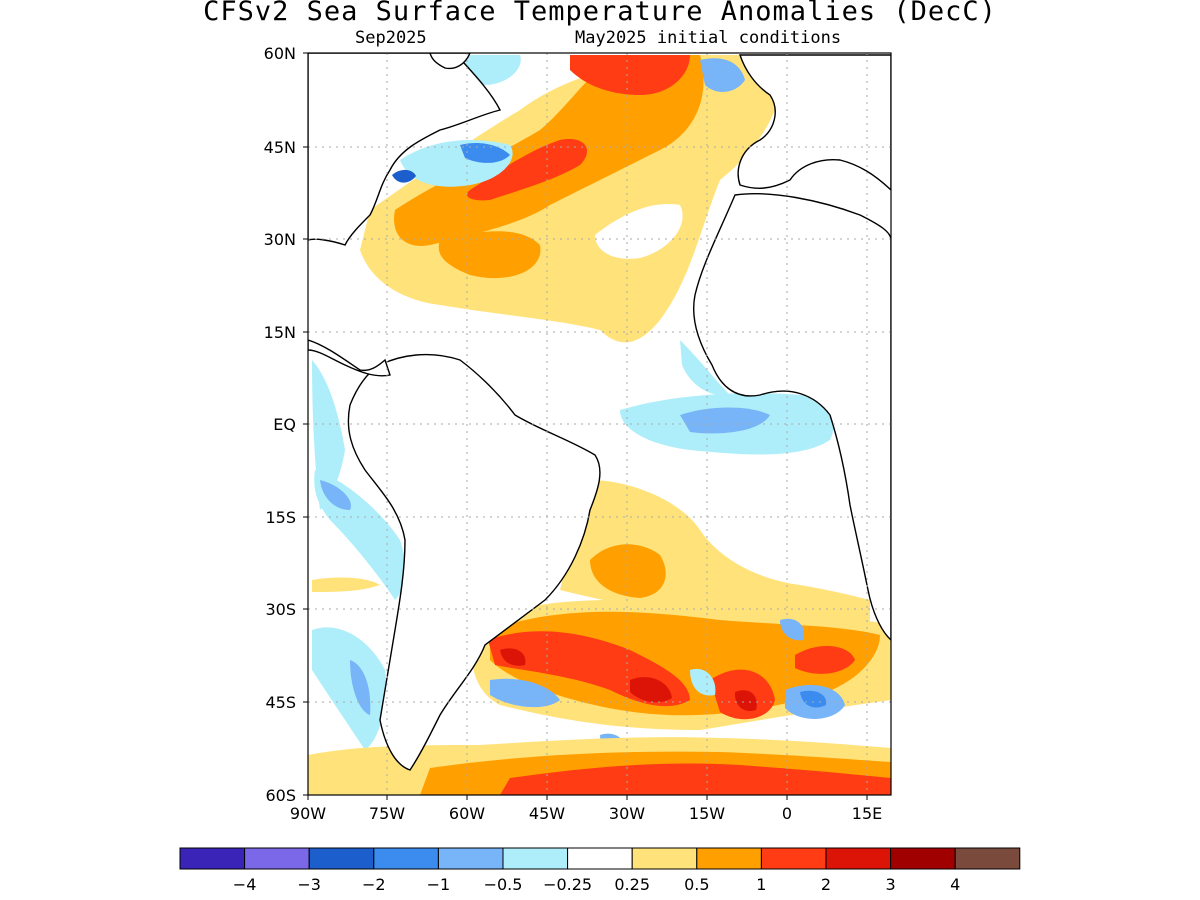 The height and width of the screenshot is (900, 1200). What do you see at coordinates (405, 149) in the screenshot?
I see `north-america-land` at bounding box center [405, 149].